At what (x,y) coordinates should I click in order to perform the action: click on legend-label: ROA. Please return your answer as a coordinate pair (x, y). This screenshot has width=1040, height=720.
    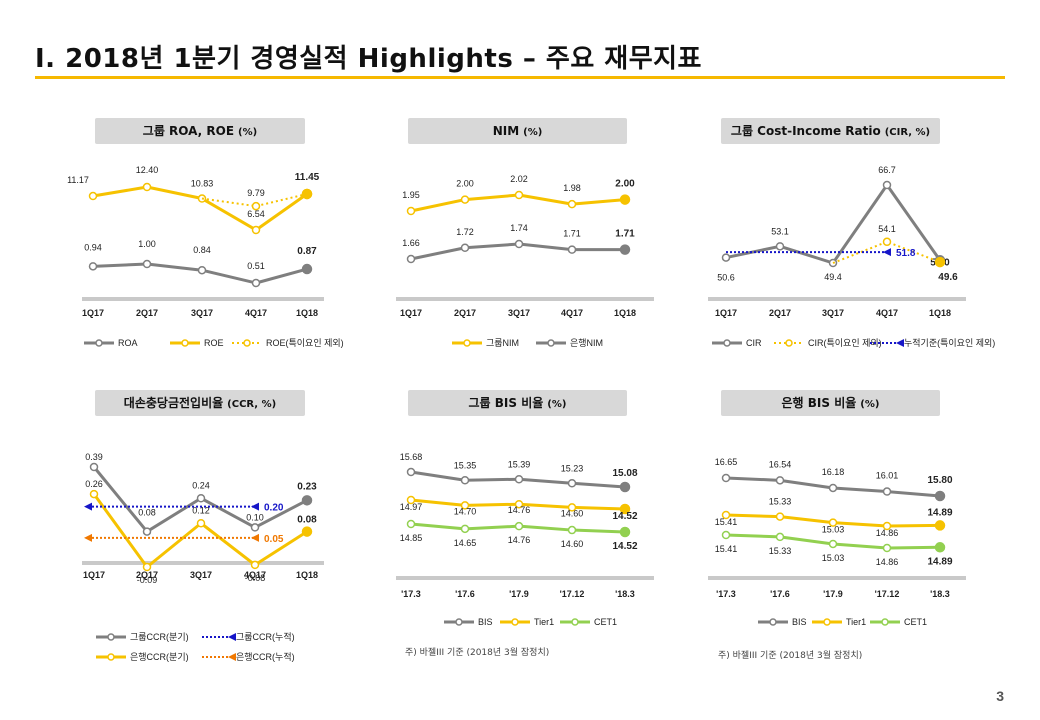
    Looking at the image, I should click on (128, 343).